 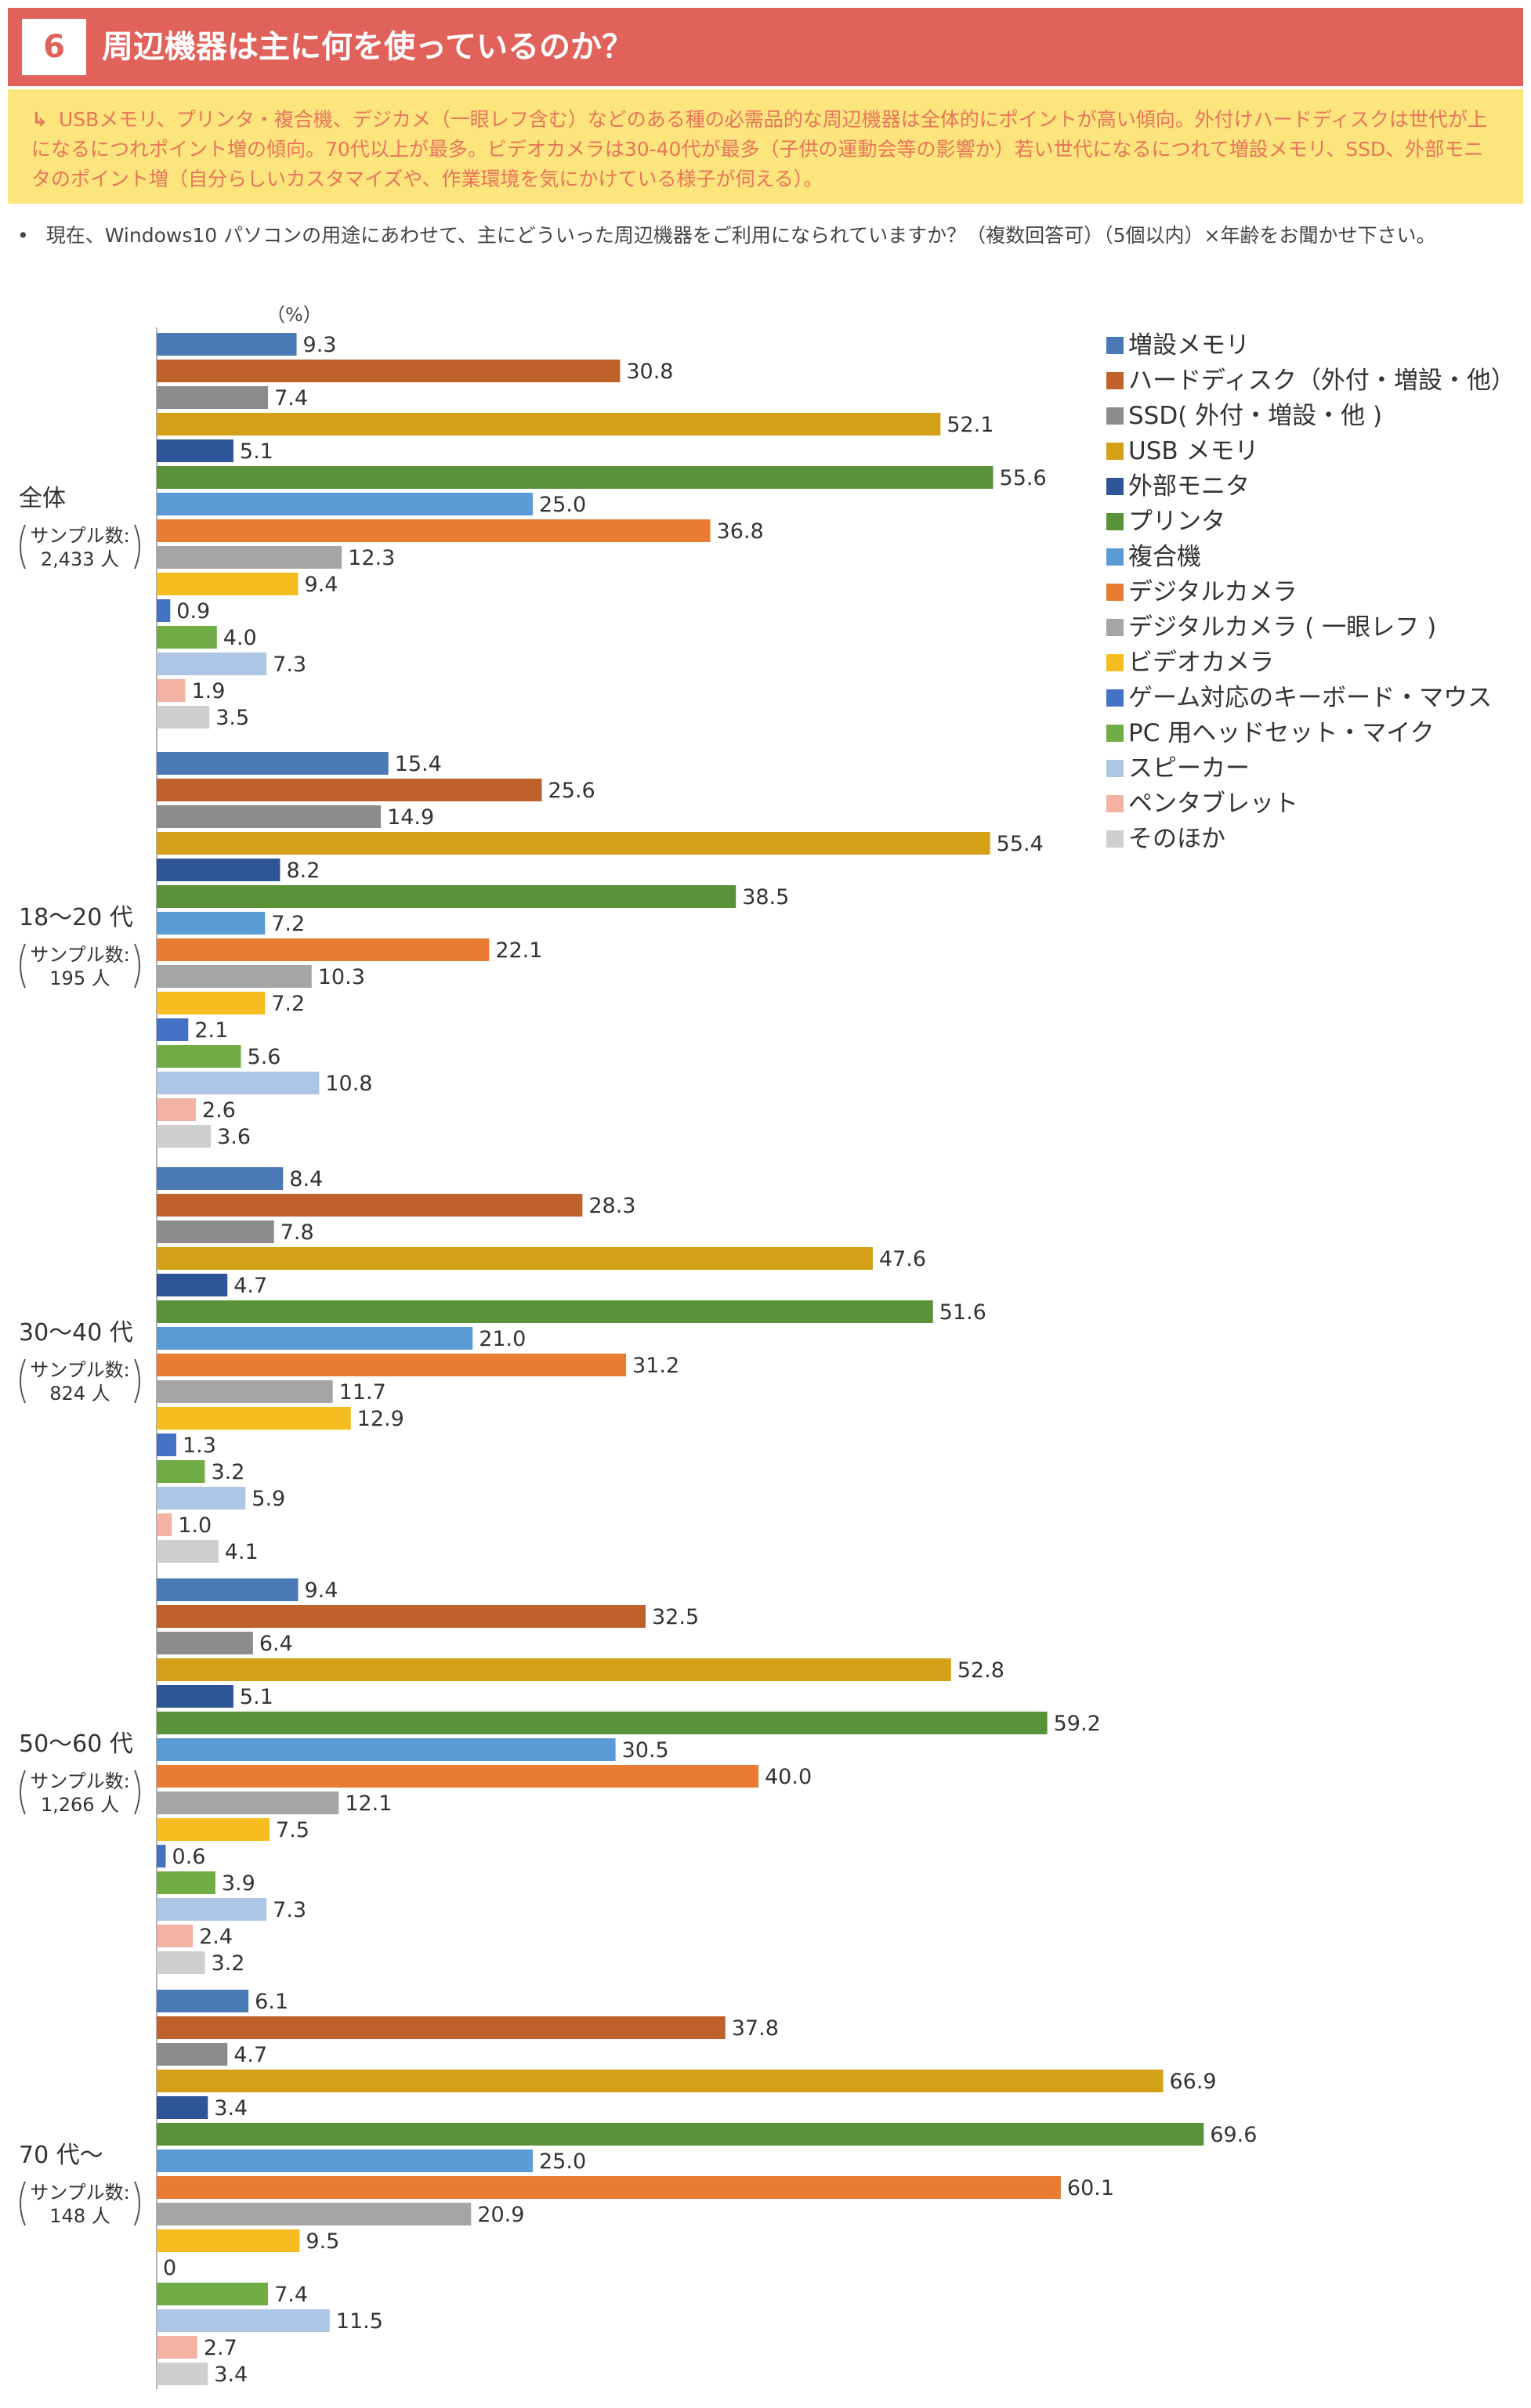 What do you see at coordinates (240, 638) in the screenshot?
I see `data-label: 4.0` at bounding box center [240, 638].